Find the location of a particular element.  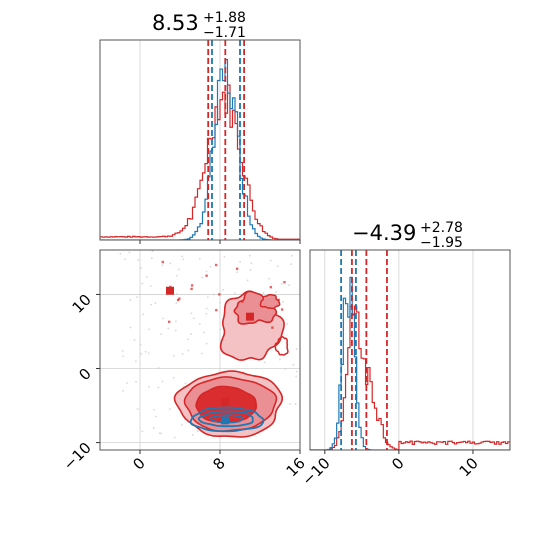

title-param2-minus: −1.95 is located at coordinates (441, 243).